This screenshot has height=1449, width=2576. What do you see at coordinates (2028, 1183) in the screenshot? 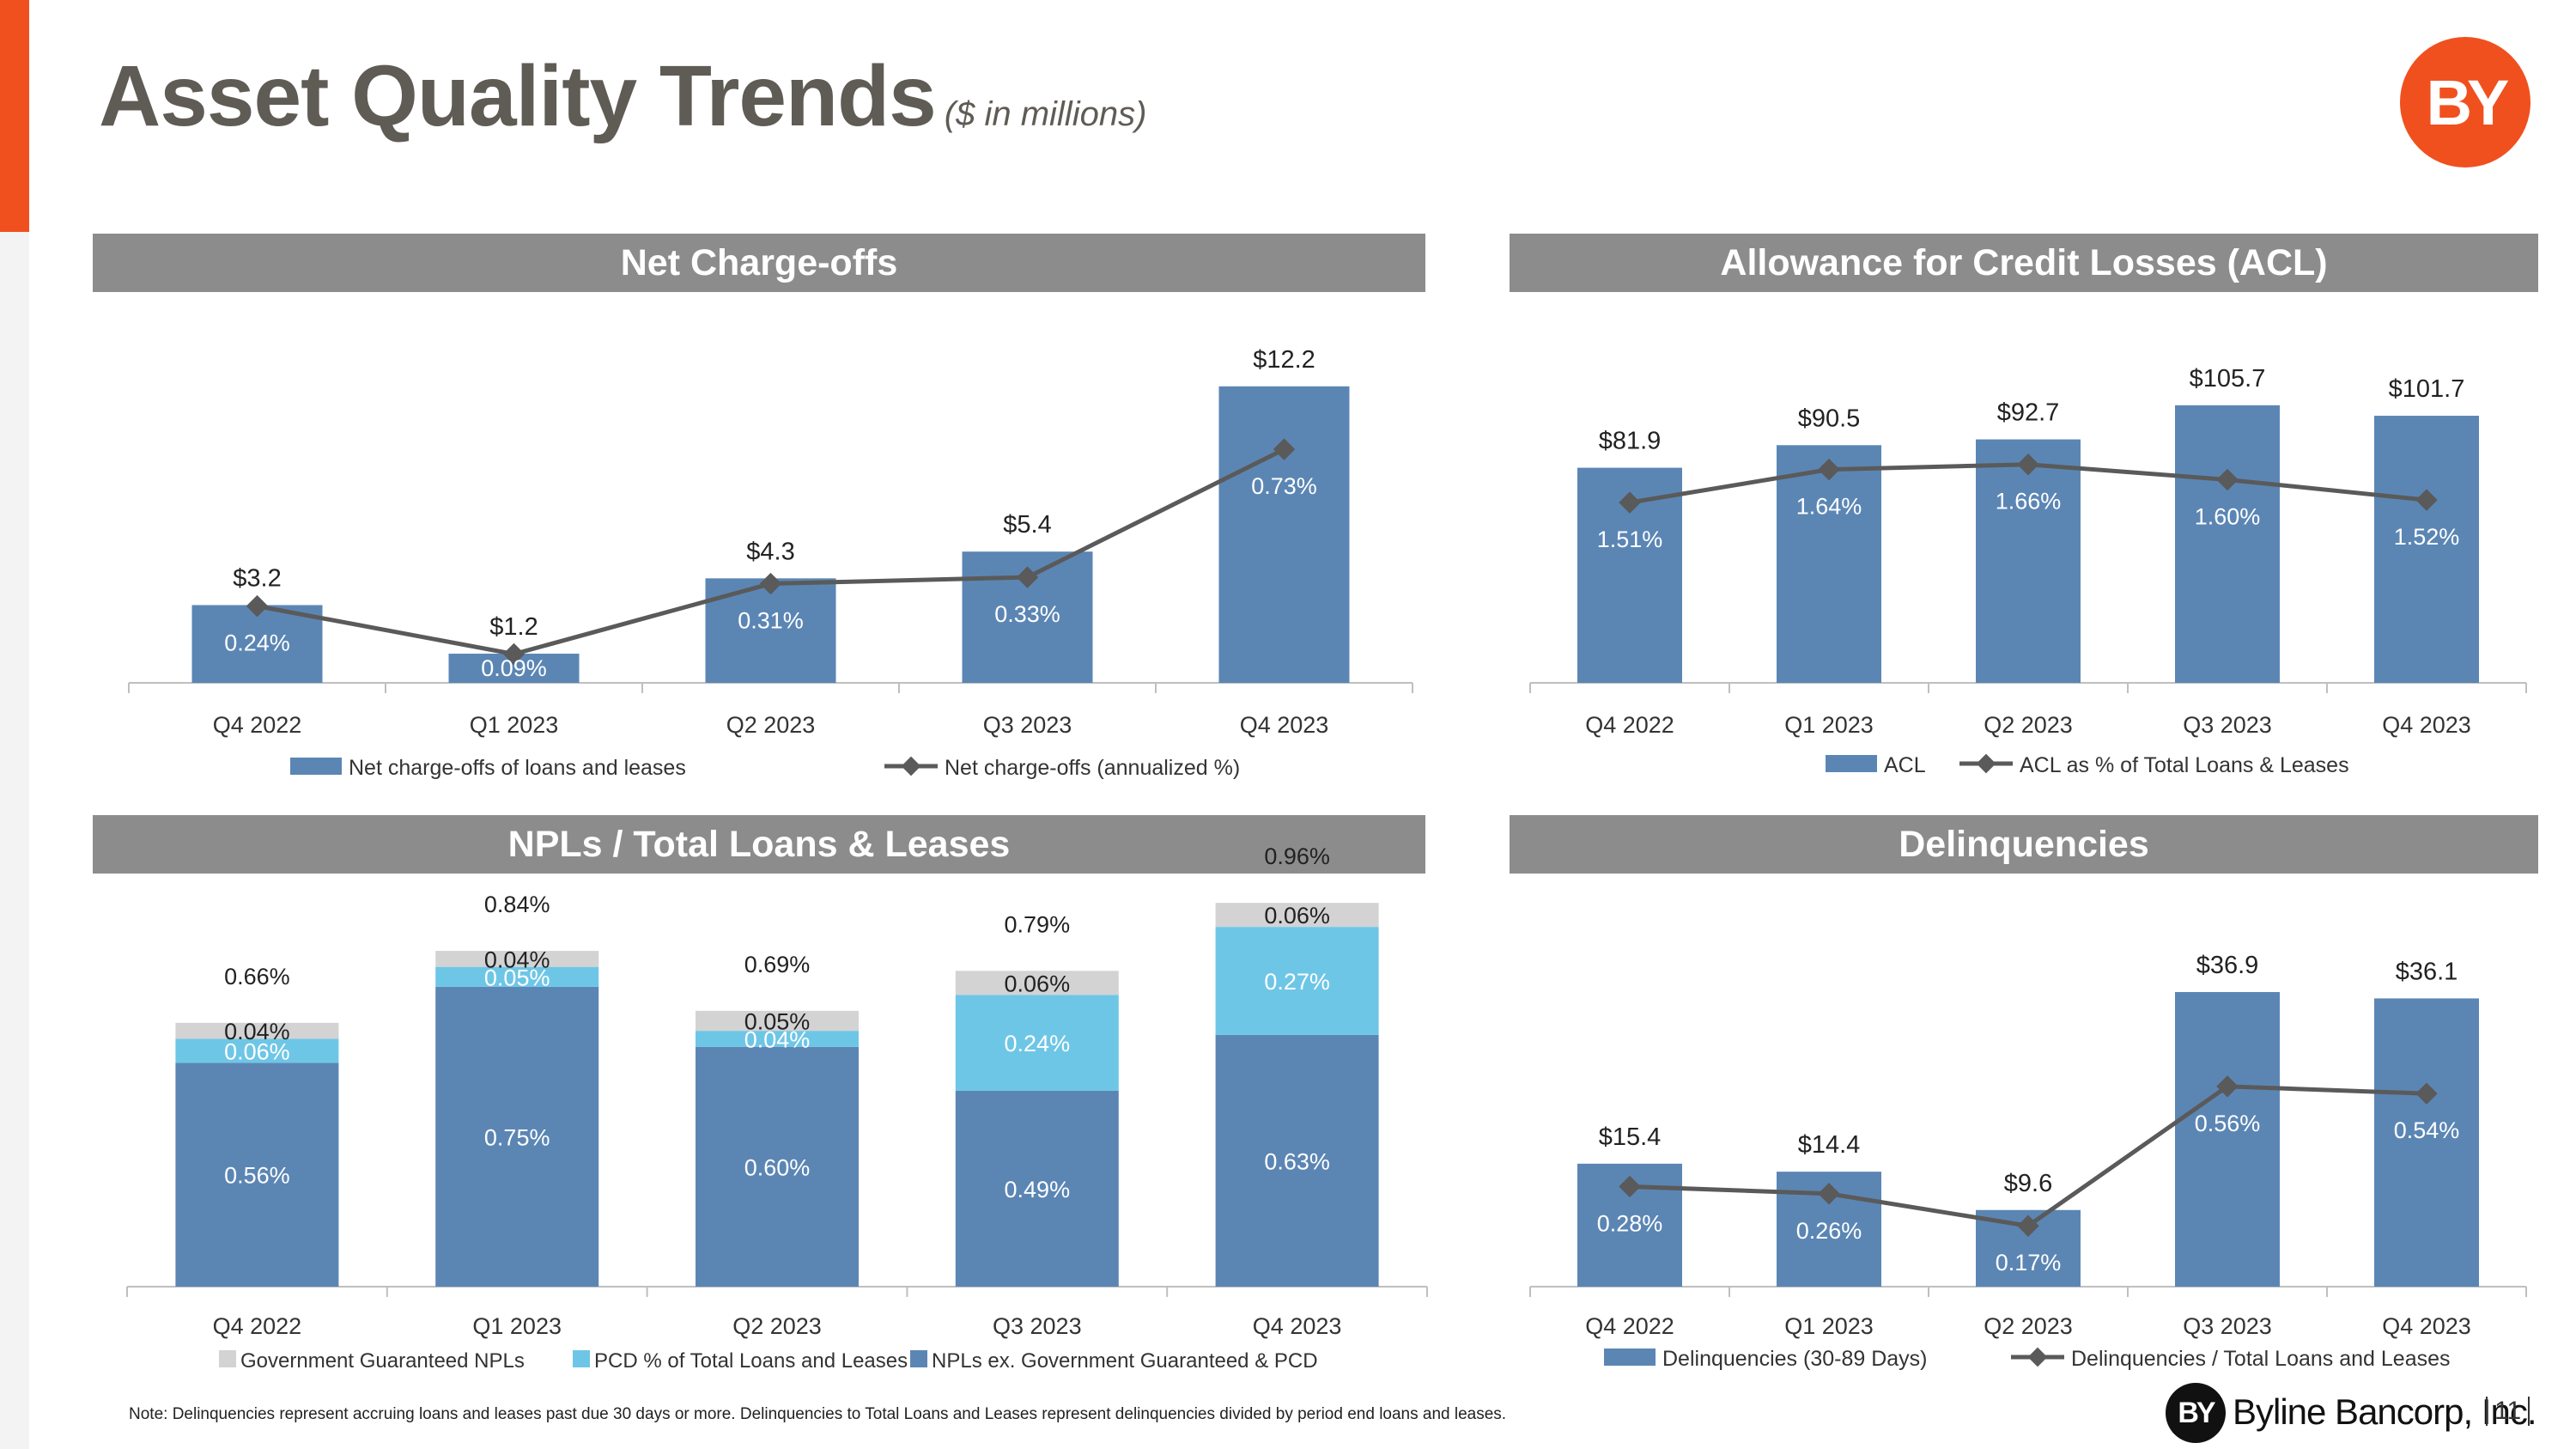
I see `bar-value-label: $9.6` at bounding box center [2028, 1183].